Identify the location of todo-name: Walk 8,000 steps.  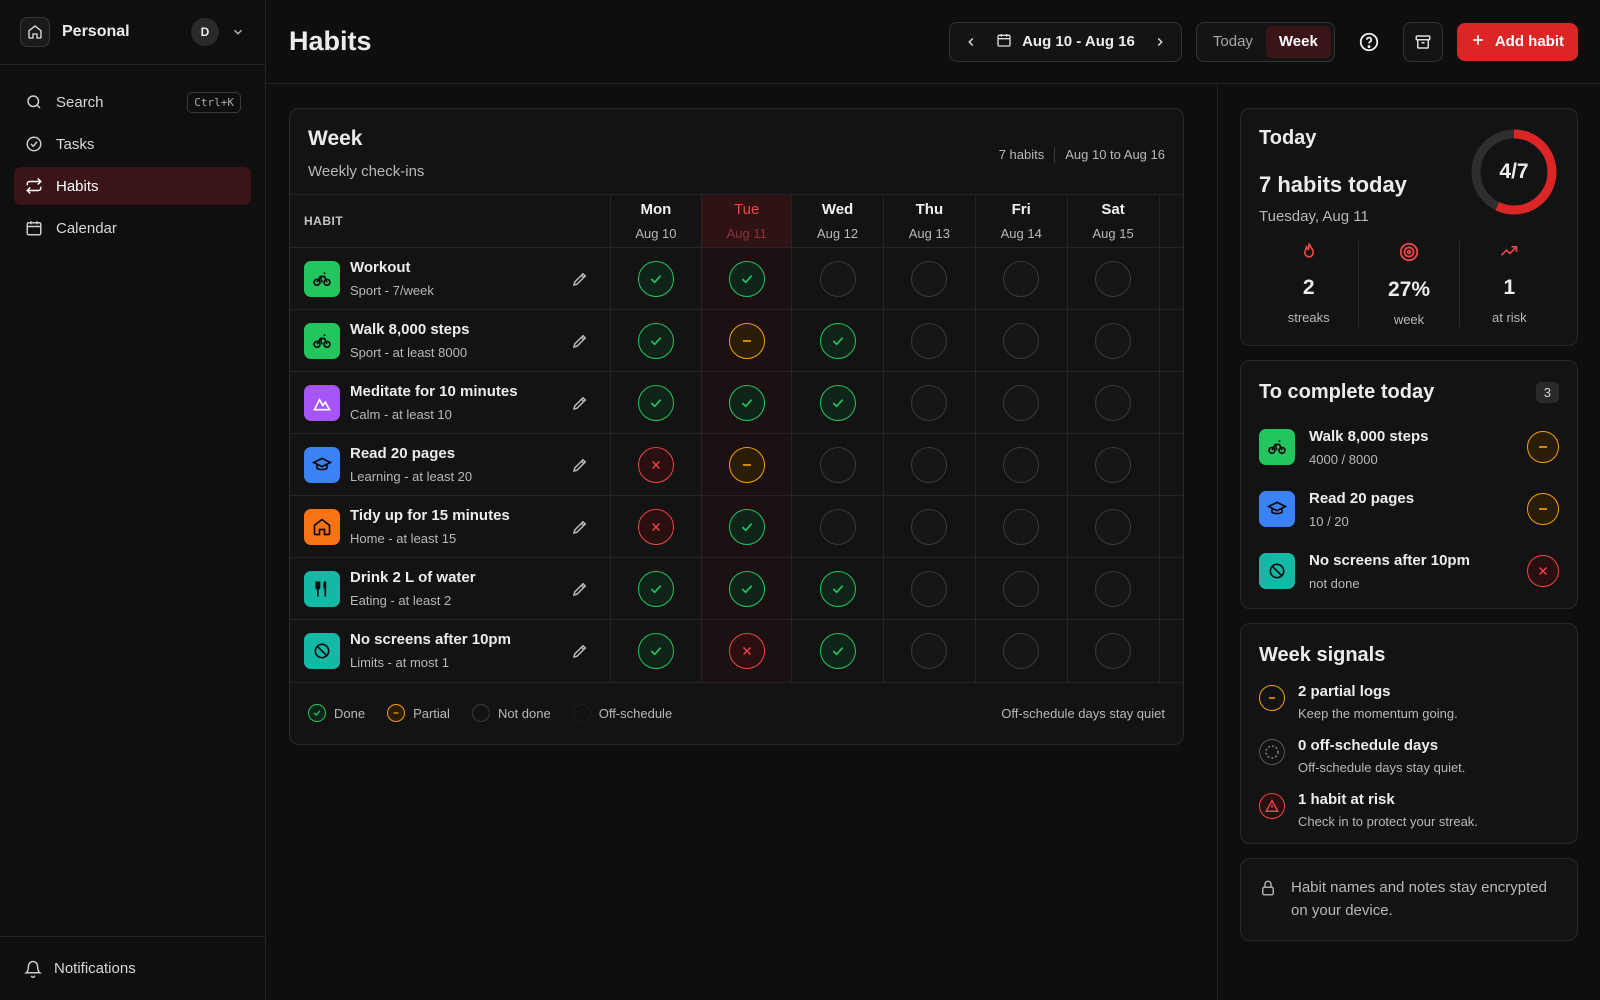
(1369, 436).